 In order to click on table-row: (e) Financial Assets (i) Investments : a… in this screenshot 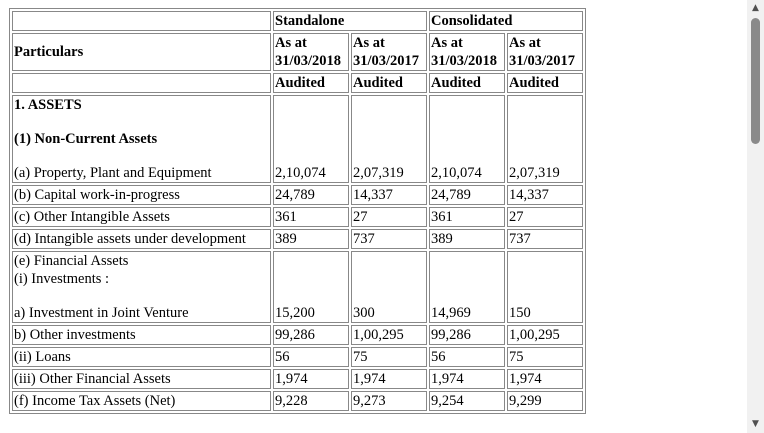, I will do `click(297, 287)`.